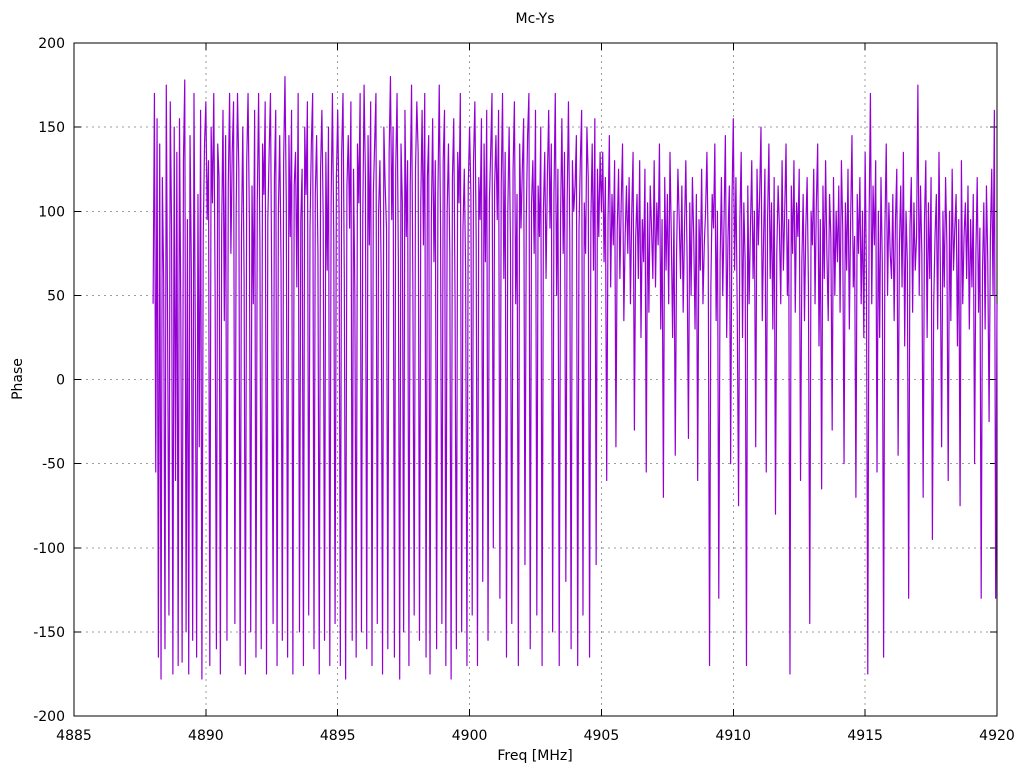  What do you see at coordinates (534, 756) in the screenshot?
I see `x-axis-label: Freq [MHz]` at bounding box center [534, 756].